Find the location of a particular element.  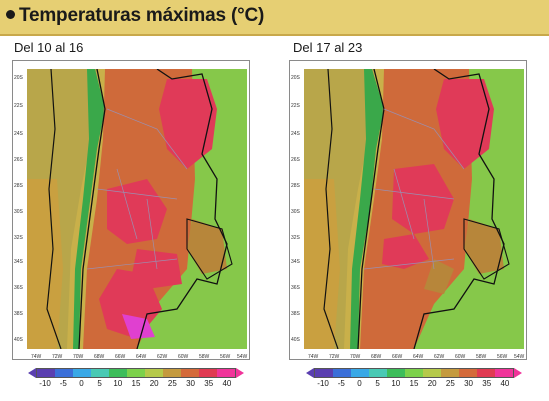

colorbar-label: 25 is located at coordinates (172, 383).